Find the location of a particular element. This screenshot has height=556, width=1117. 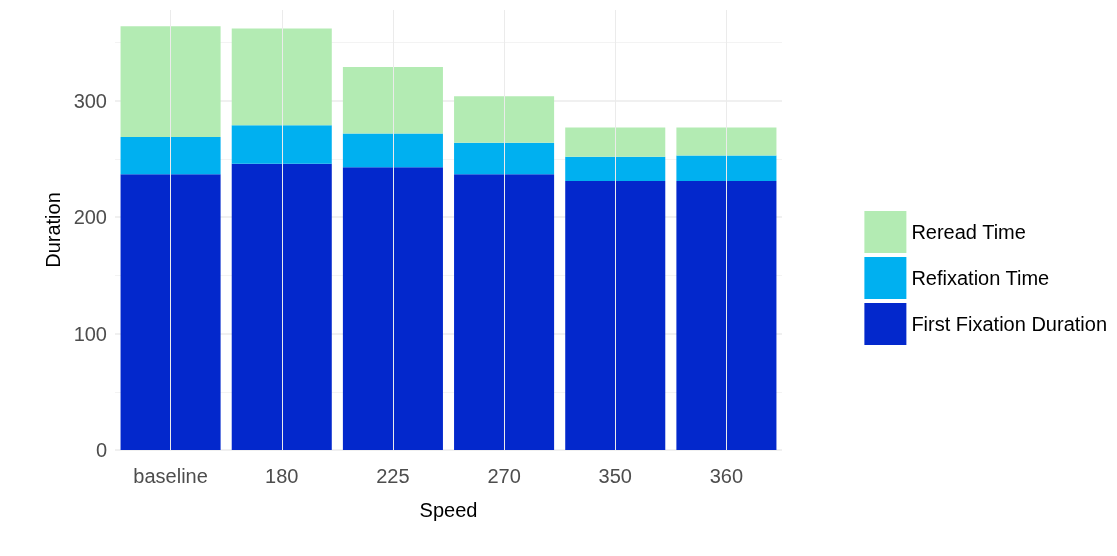

x-tick-label: 180 is located at coordinates (282, 476).